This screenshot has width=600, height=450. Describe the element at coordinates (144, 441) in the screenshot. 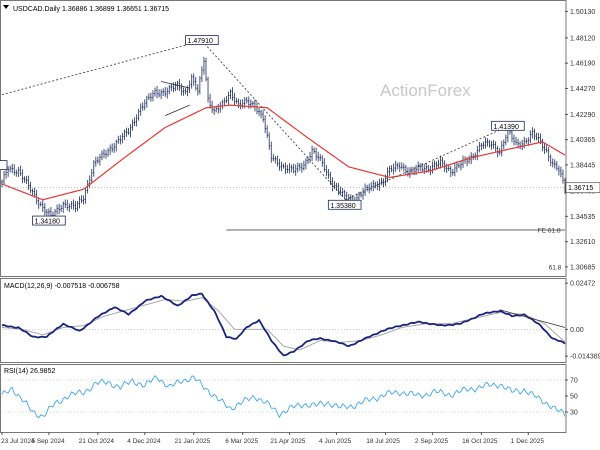

I see `x-tick-label: 4 Dec 2024` at that location.